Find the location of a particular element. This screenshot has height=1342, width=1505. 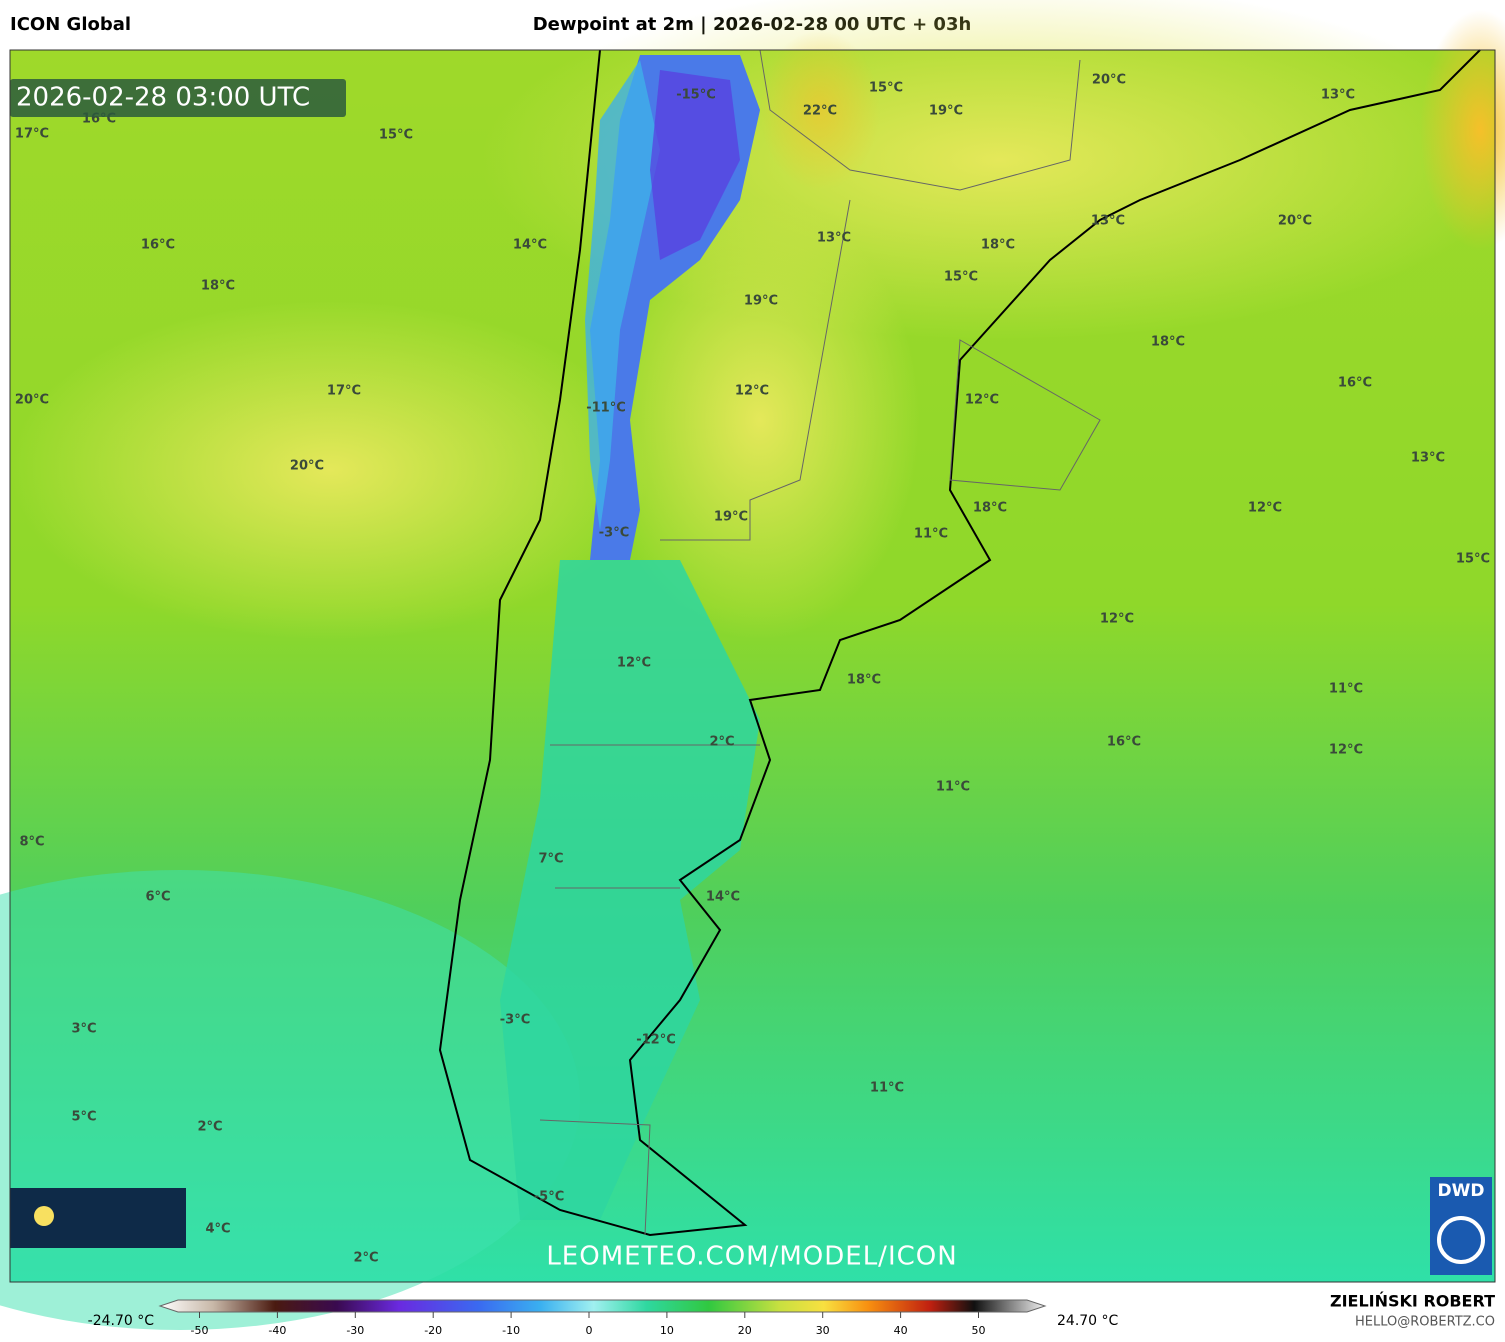

colorbar-max: 24.70 °C is located at coordinates (1088, 1321).